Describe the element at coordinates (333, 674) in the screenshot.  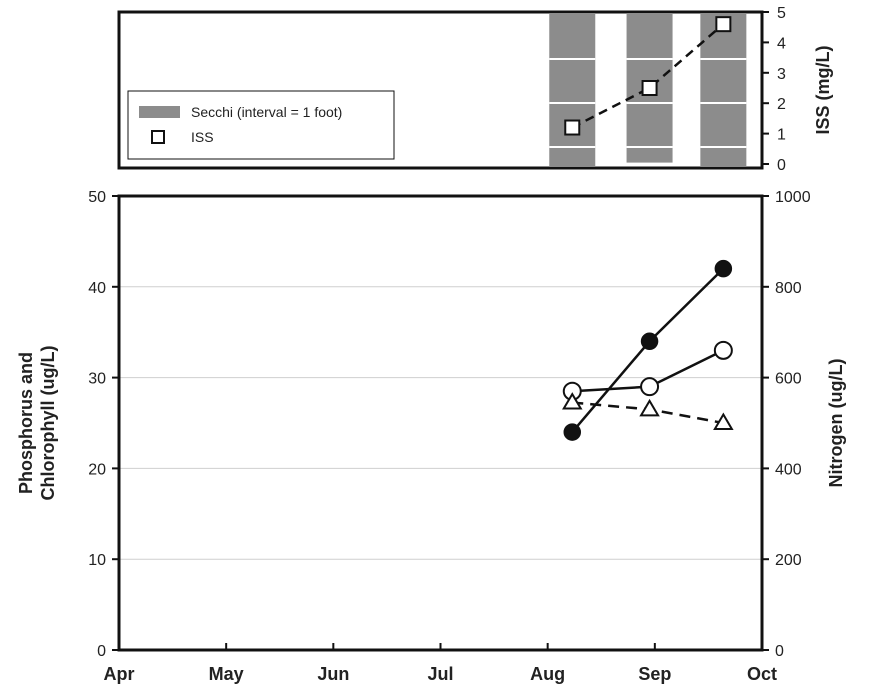
I see `x-tick-label: Jun` at that location.